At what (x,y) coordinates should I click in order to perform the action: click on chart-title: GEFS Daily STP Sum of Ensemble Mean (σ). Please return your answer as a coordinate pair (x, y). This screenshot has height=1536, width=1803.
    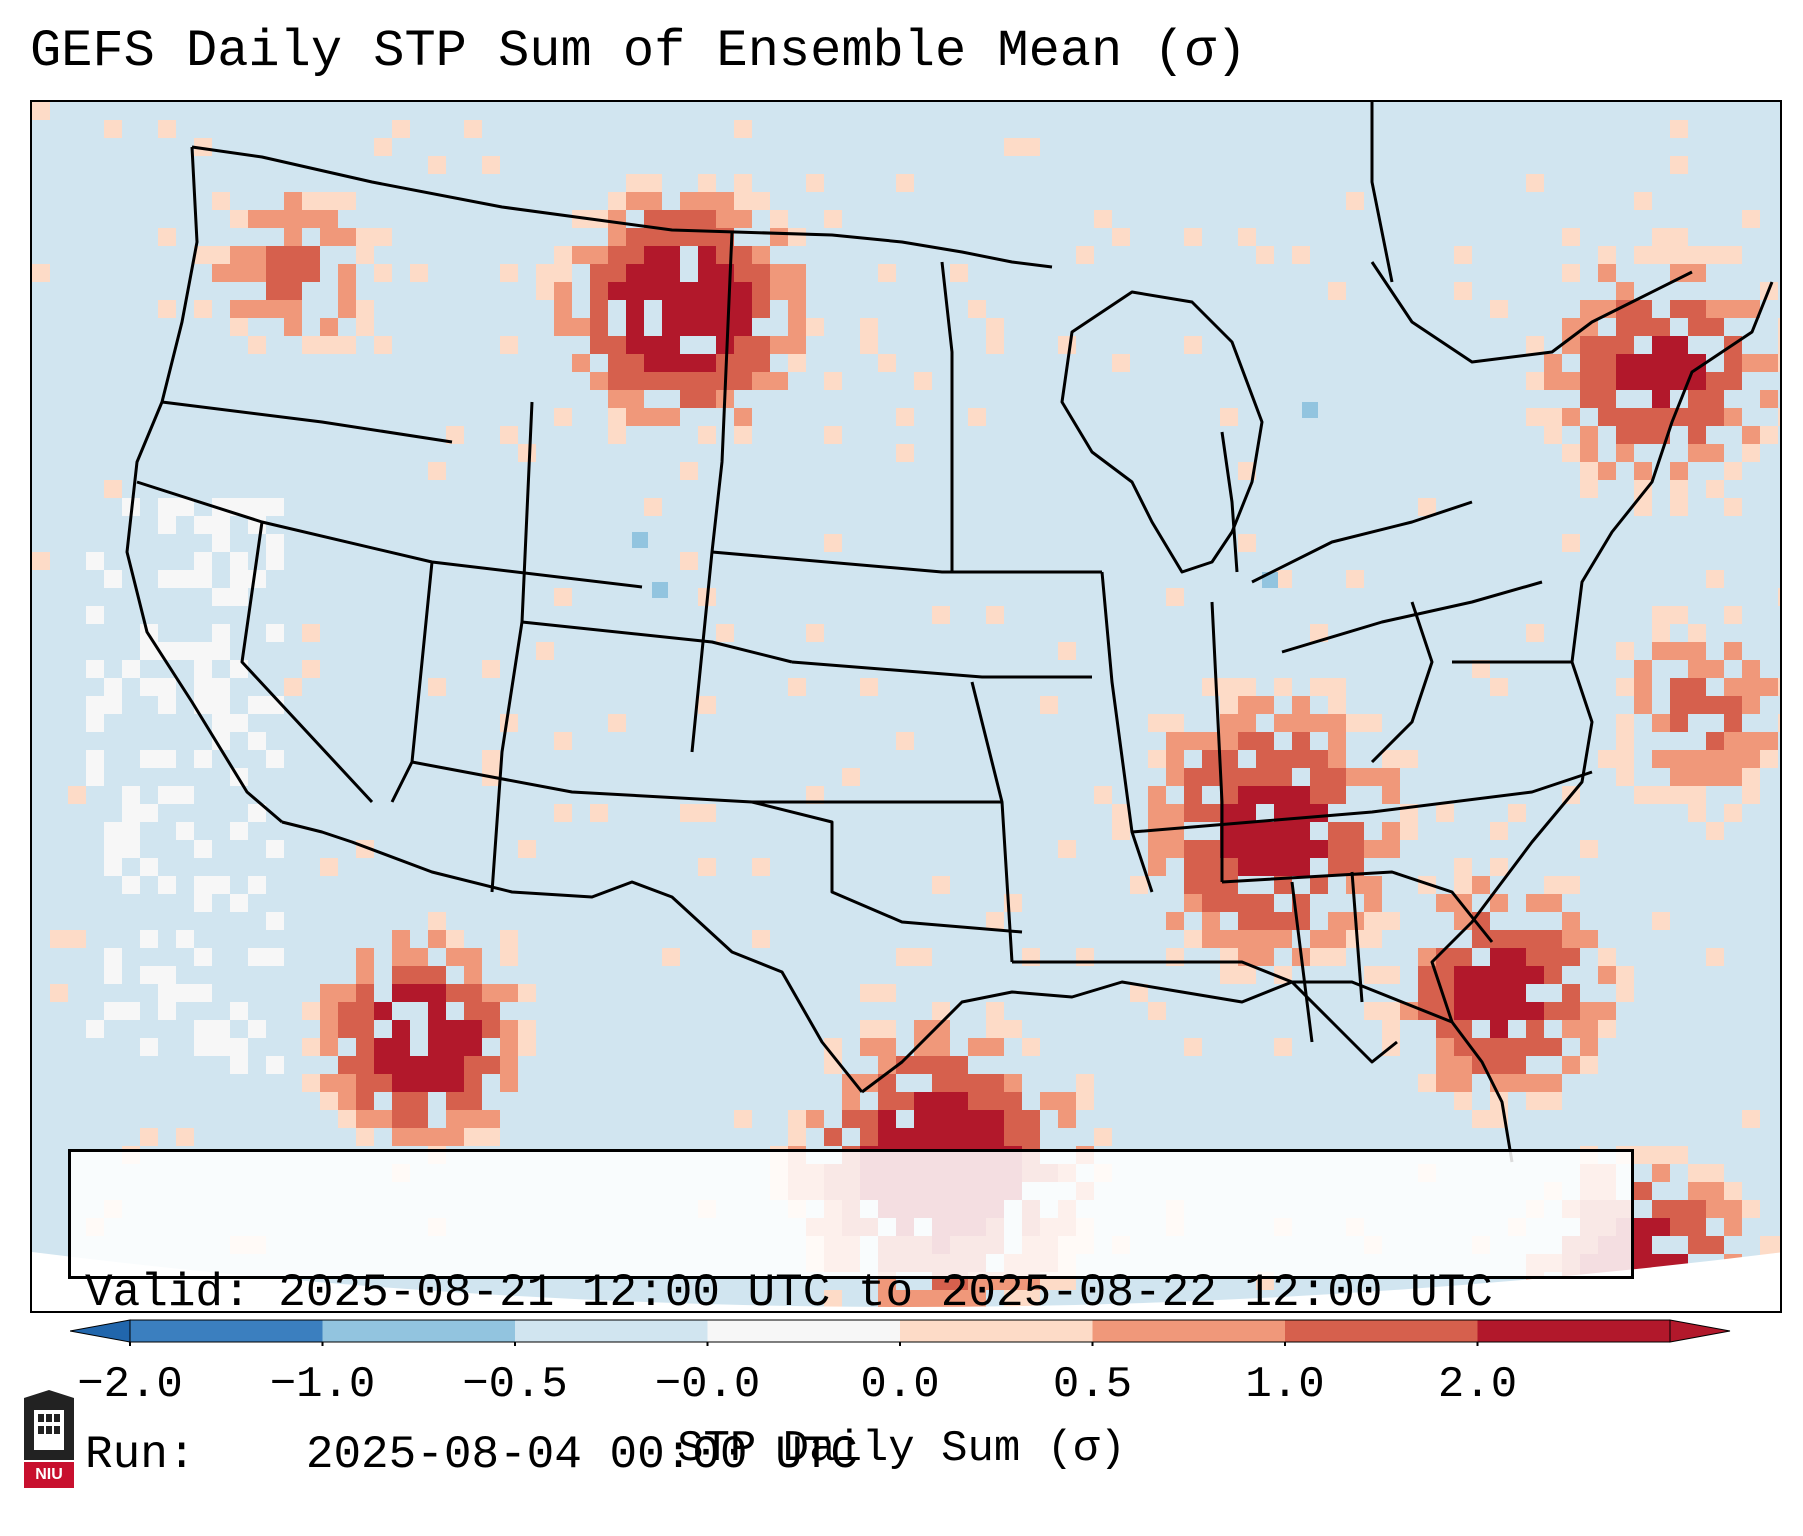
    Looking at the image, I should click on (638, 51).